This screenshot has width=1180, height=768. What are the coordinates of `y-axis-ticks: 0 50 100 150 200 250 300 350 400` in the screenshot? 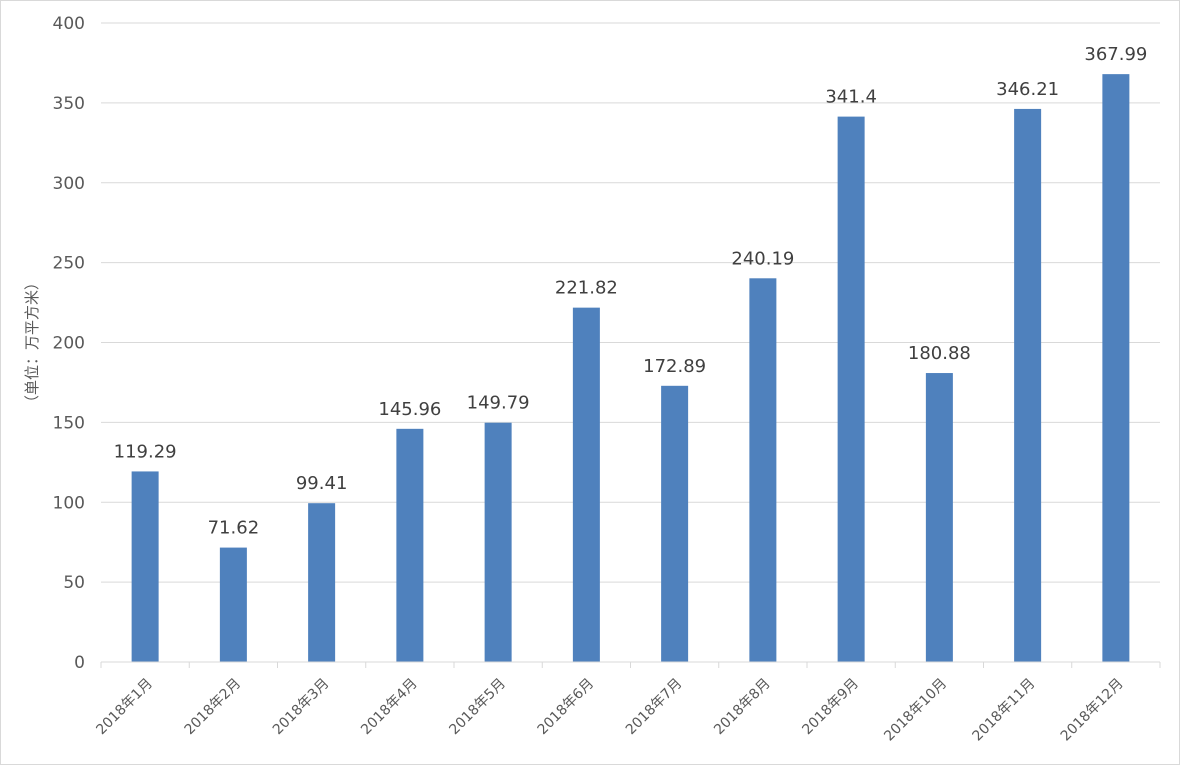 It's located at (69, 343).